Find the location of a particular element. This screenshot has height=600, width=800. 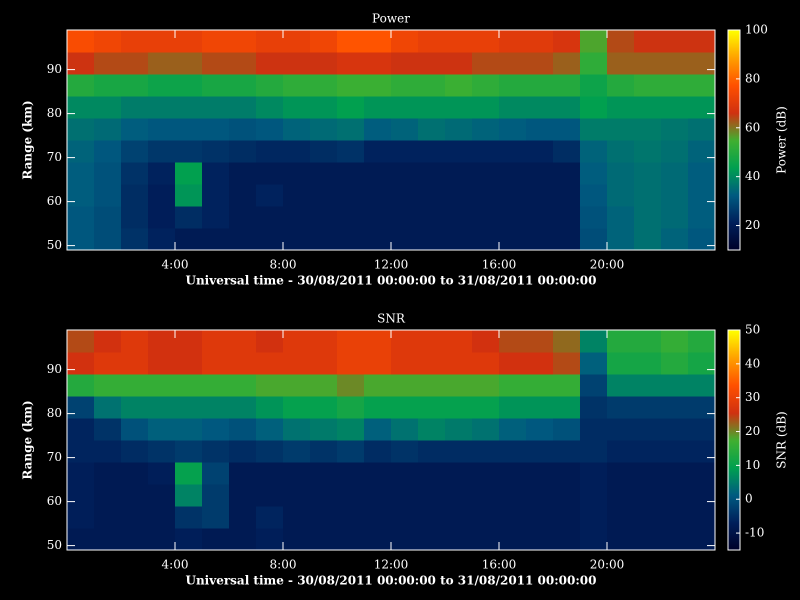

colorbar-tick-label: 40 is located at coordinates (752, 363).